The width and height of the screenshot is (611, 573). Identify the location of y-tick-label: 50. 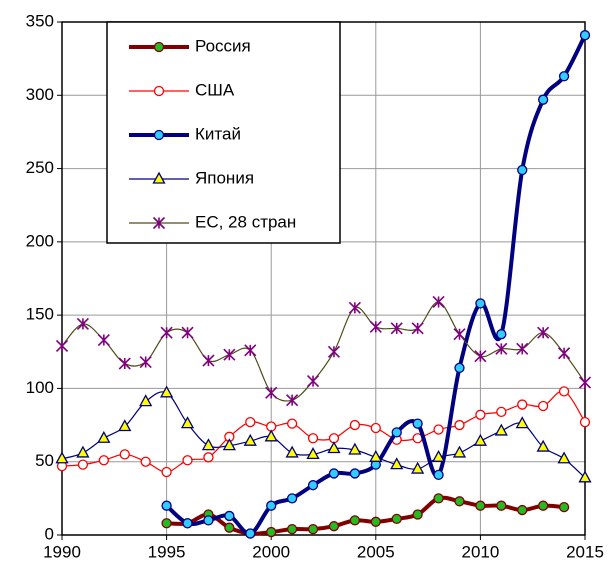
(44, 460).